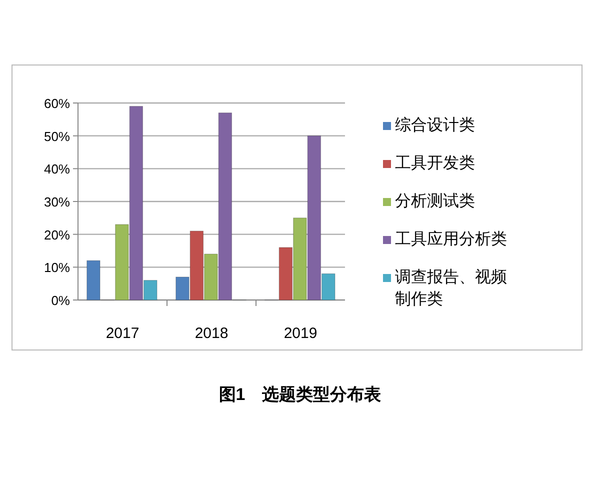 Image resolution: width=600 pixels, height=480 pixels. Describe the element at coordinates (57, 103) in the screenshot. I see `y-tick-label: 60%` at that location.